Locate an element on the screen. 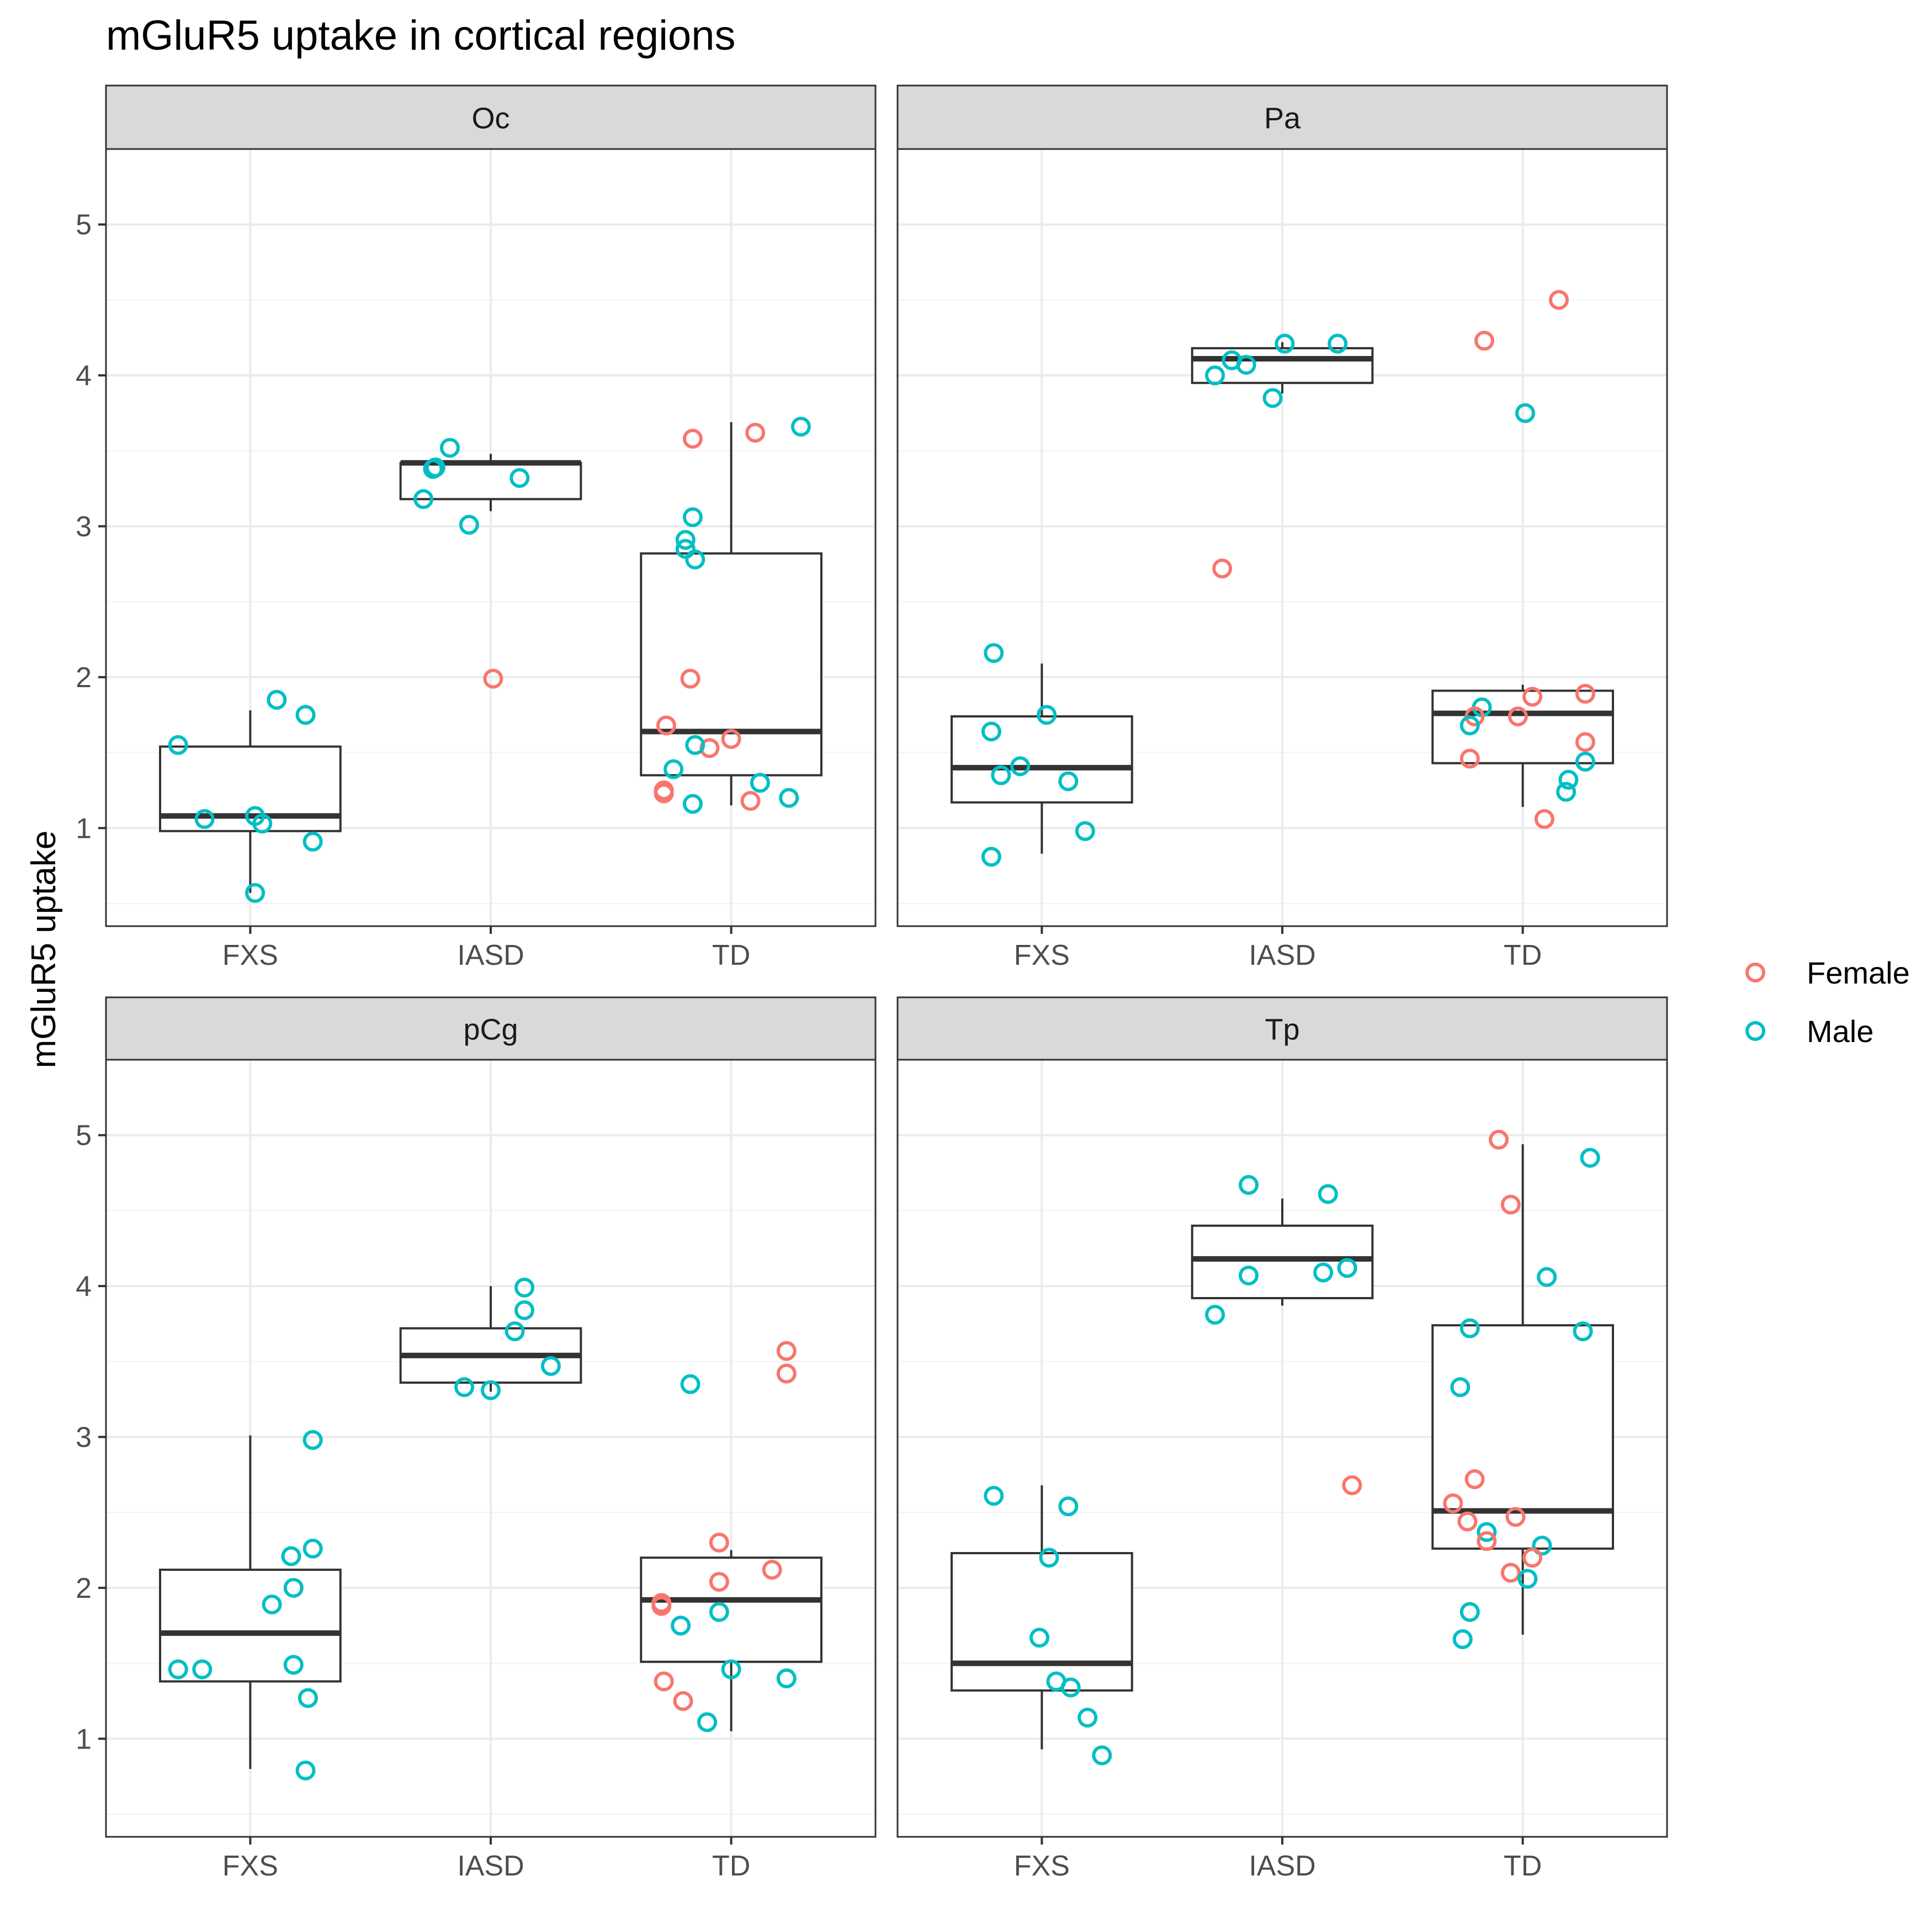 The image size is (1932, 1913). y-tick-label: 3 is located at coordinates (84, 527).